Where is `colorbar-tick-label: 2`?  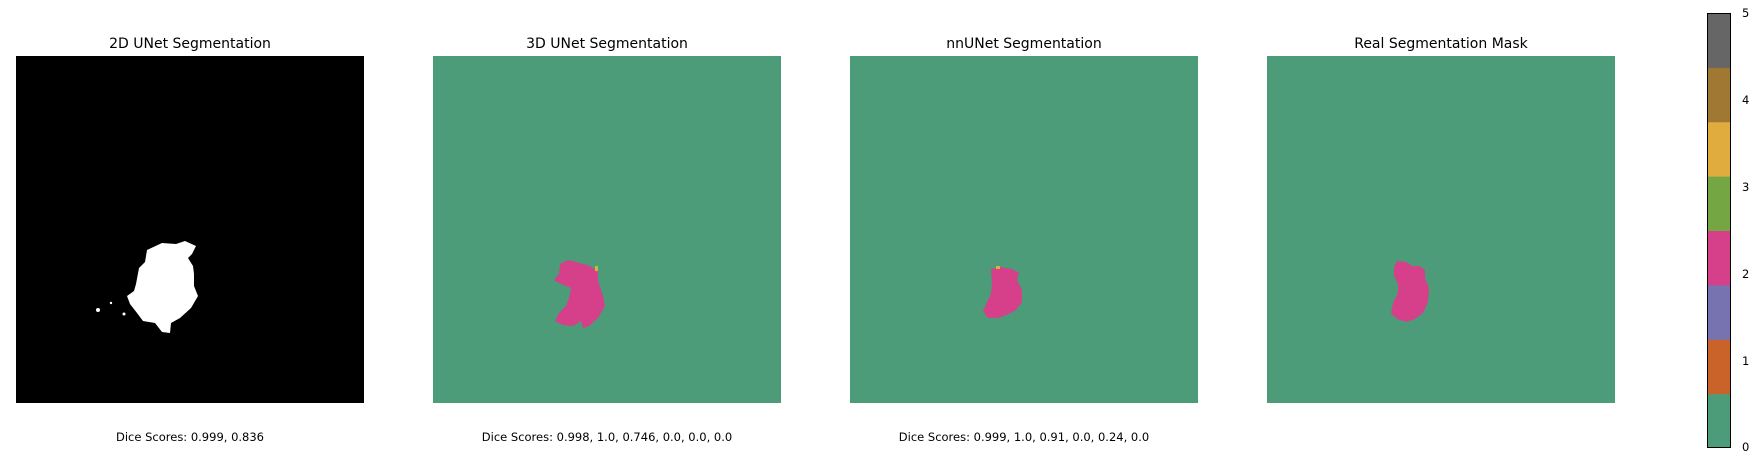
colorbar-tick-label: 2 is located at coordinates (1746, 274).